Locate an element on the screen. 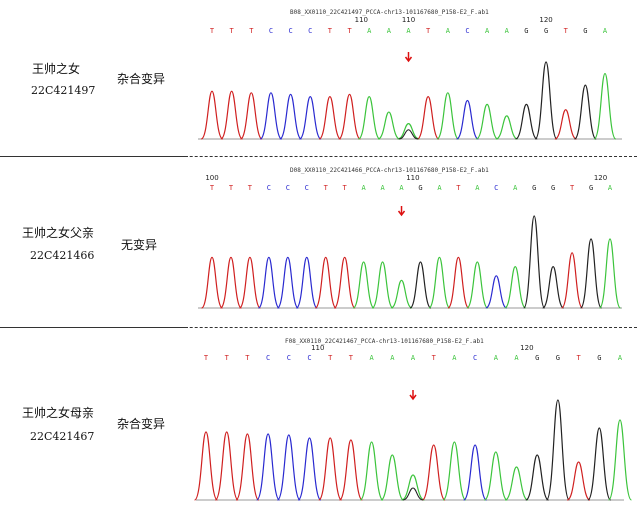  sample-id: 22C421467 is located at coordinates (62, 436).